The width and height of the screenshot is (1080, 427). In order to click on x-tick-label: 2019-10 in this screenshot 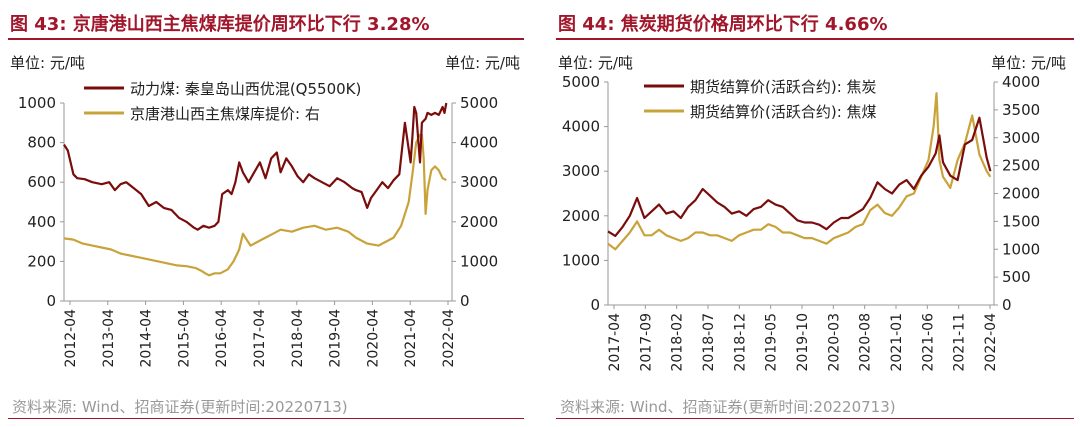, I will do `click(803, 342)`.